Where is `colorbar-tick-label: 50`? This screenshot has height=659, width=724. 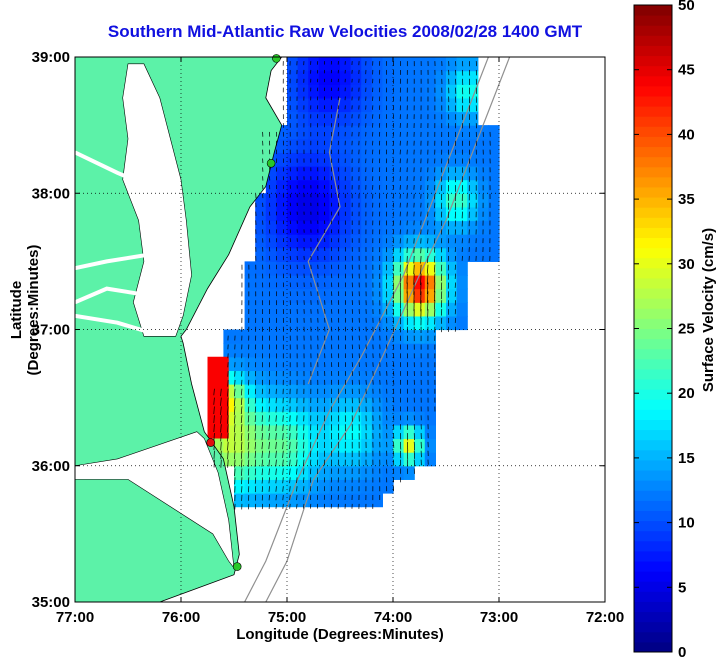 colorbar-tick-label: 50 is located at coordinates (686, 7).